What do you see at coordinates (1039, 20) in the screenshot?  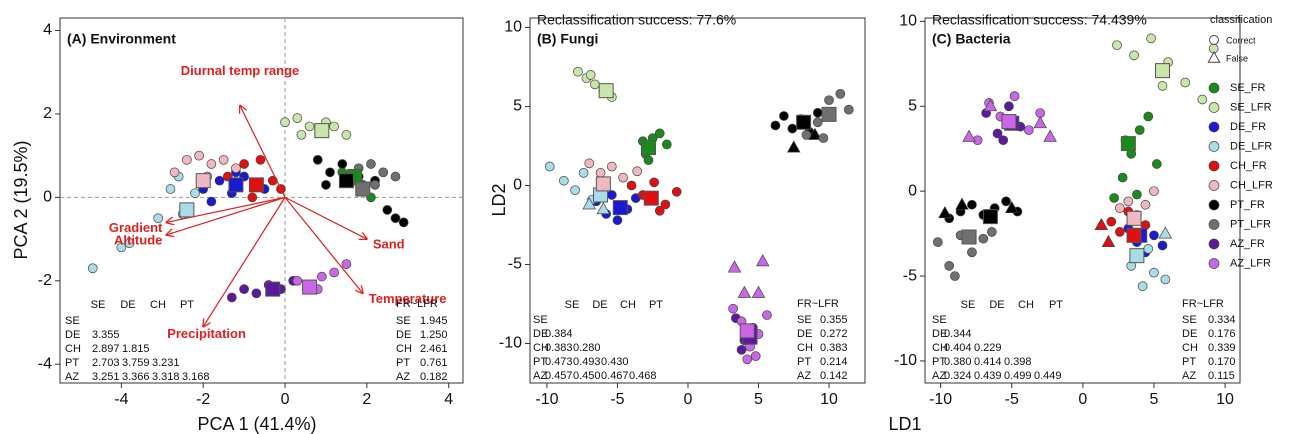 I see `annotation: Reclassification success: 74.439%` at bounding box center [1039, 20].